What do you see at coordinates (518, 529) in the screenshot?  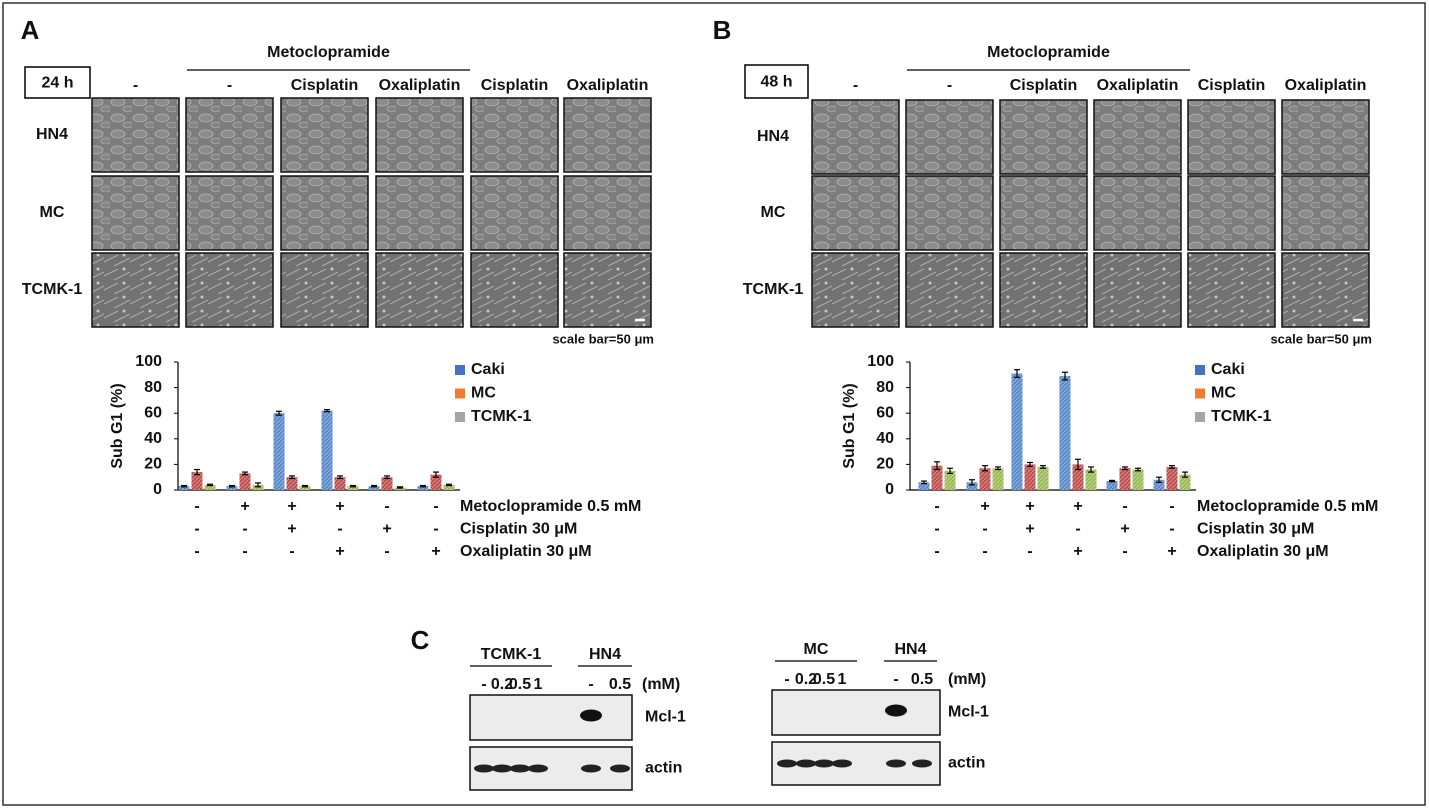 I see `condition-label: Cisplatin 30 μM` at bounding box center [518, 529].